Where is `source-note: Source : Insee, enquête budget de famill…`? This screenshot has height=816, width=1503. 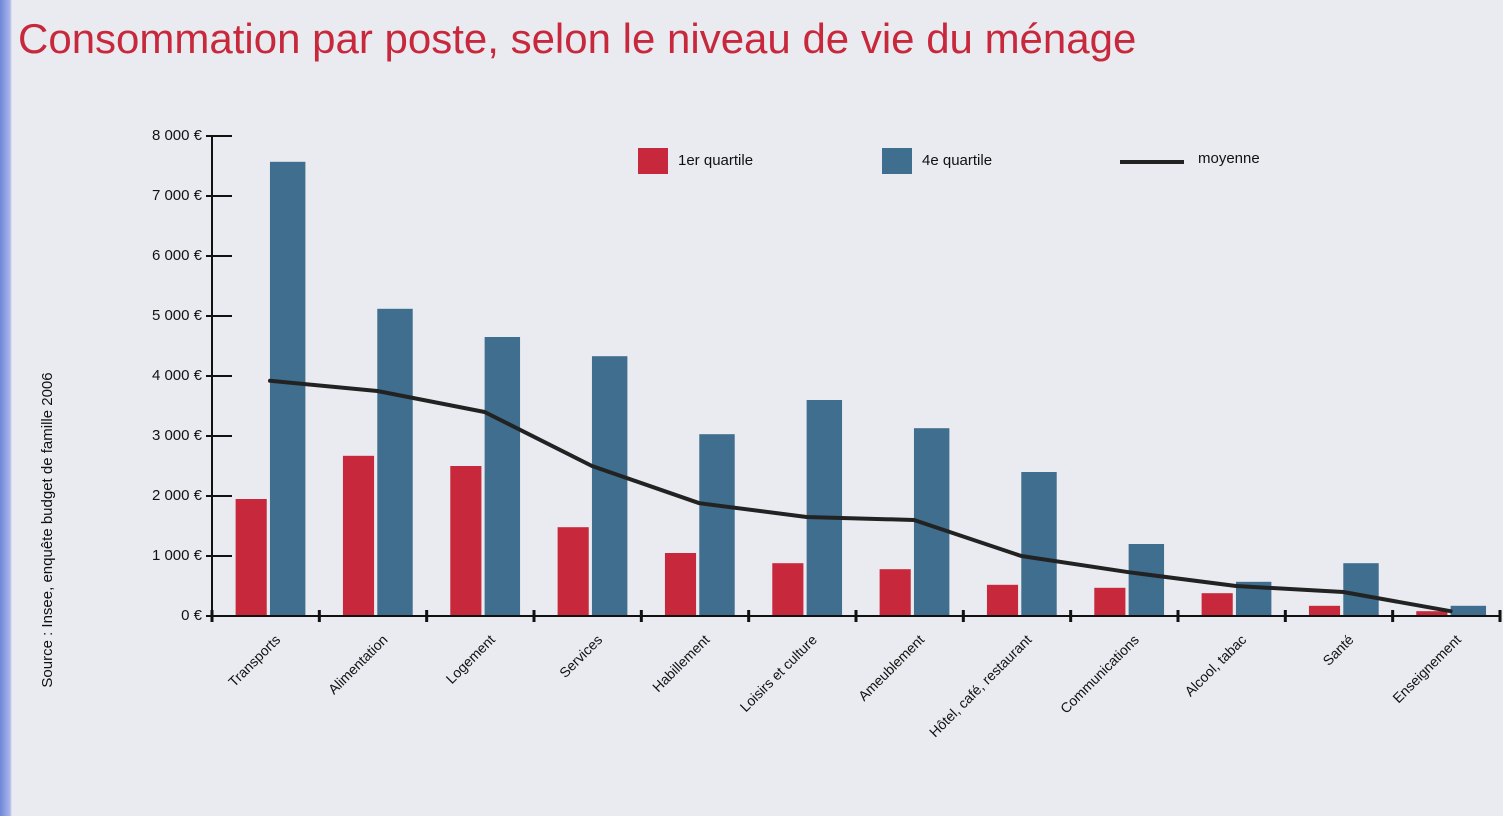
source-note: Source : Insee, enquête budget de famill… is located at coordinates (47, 529).